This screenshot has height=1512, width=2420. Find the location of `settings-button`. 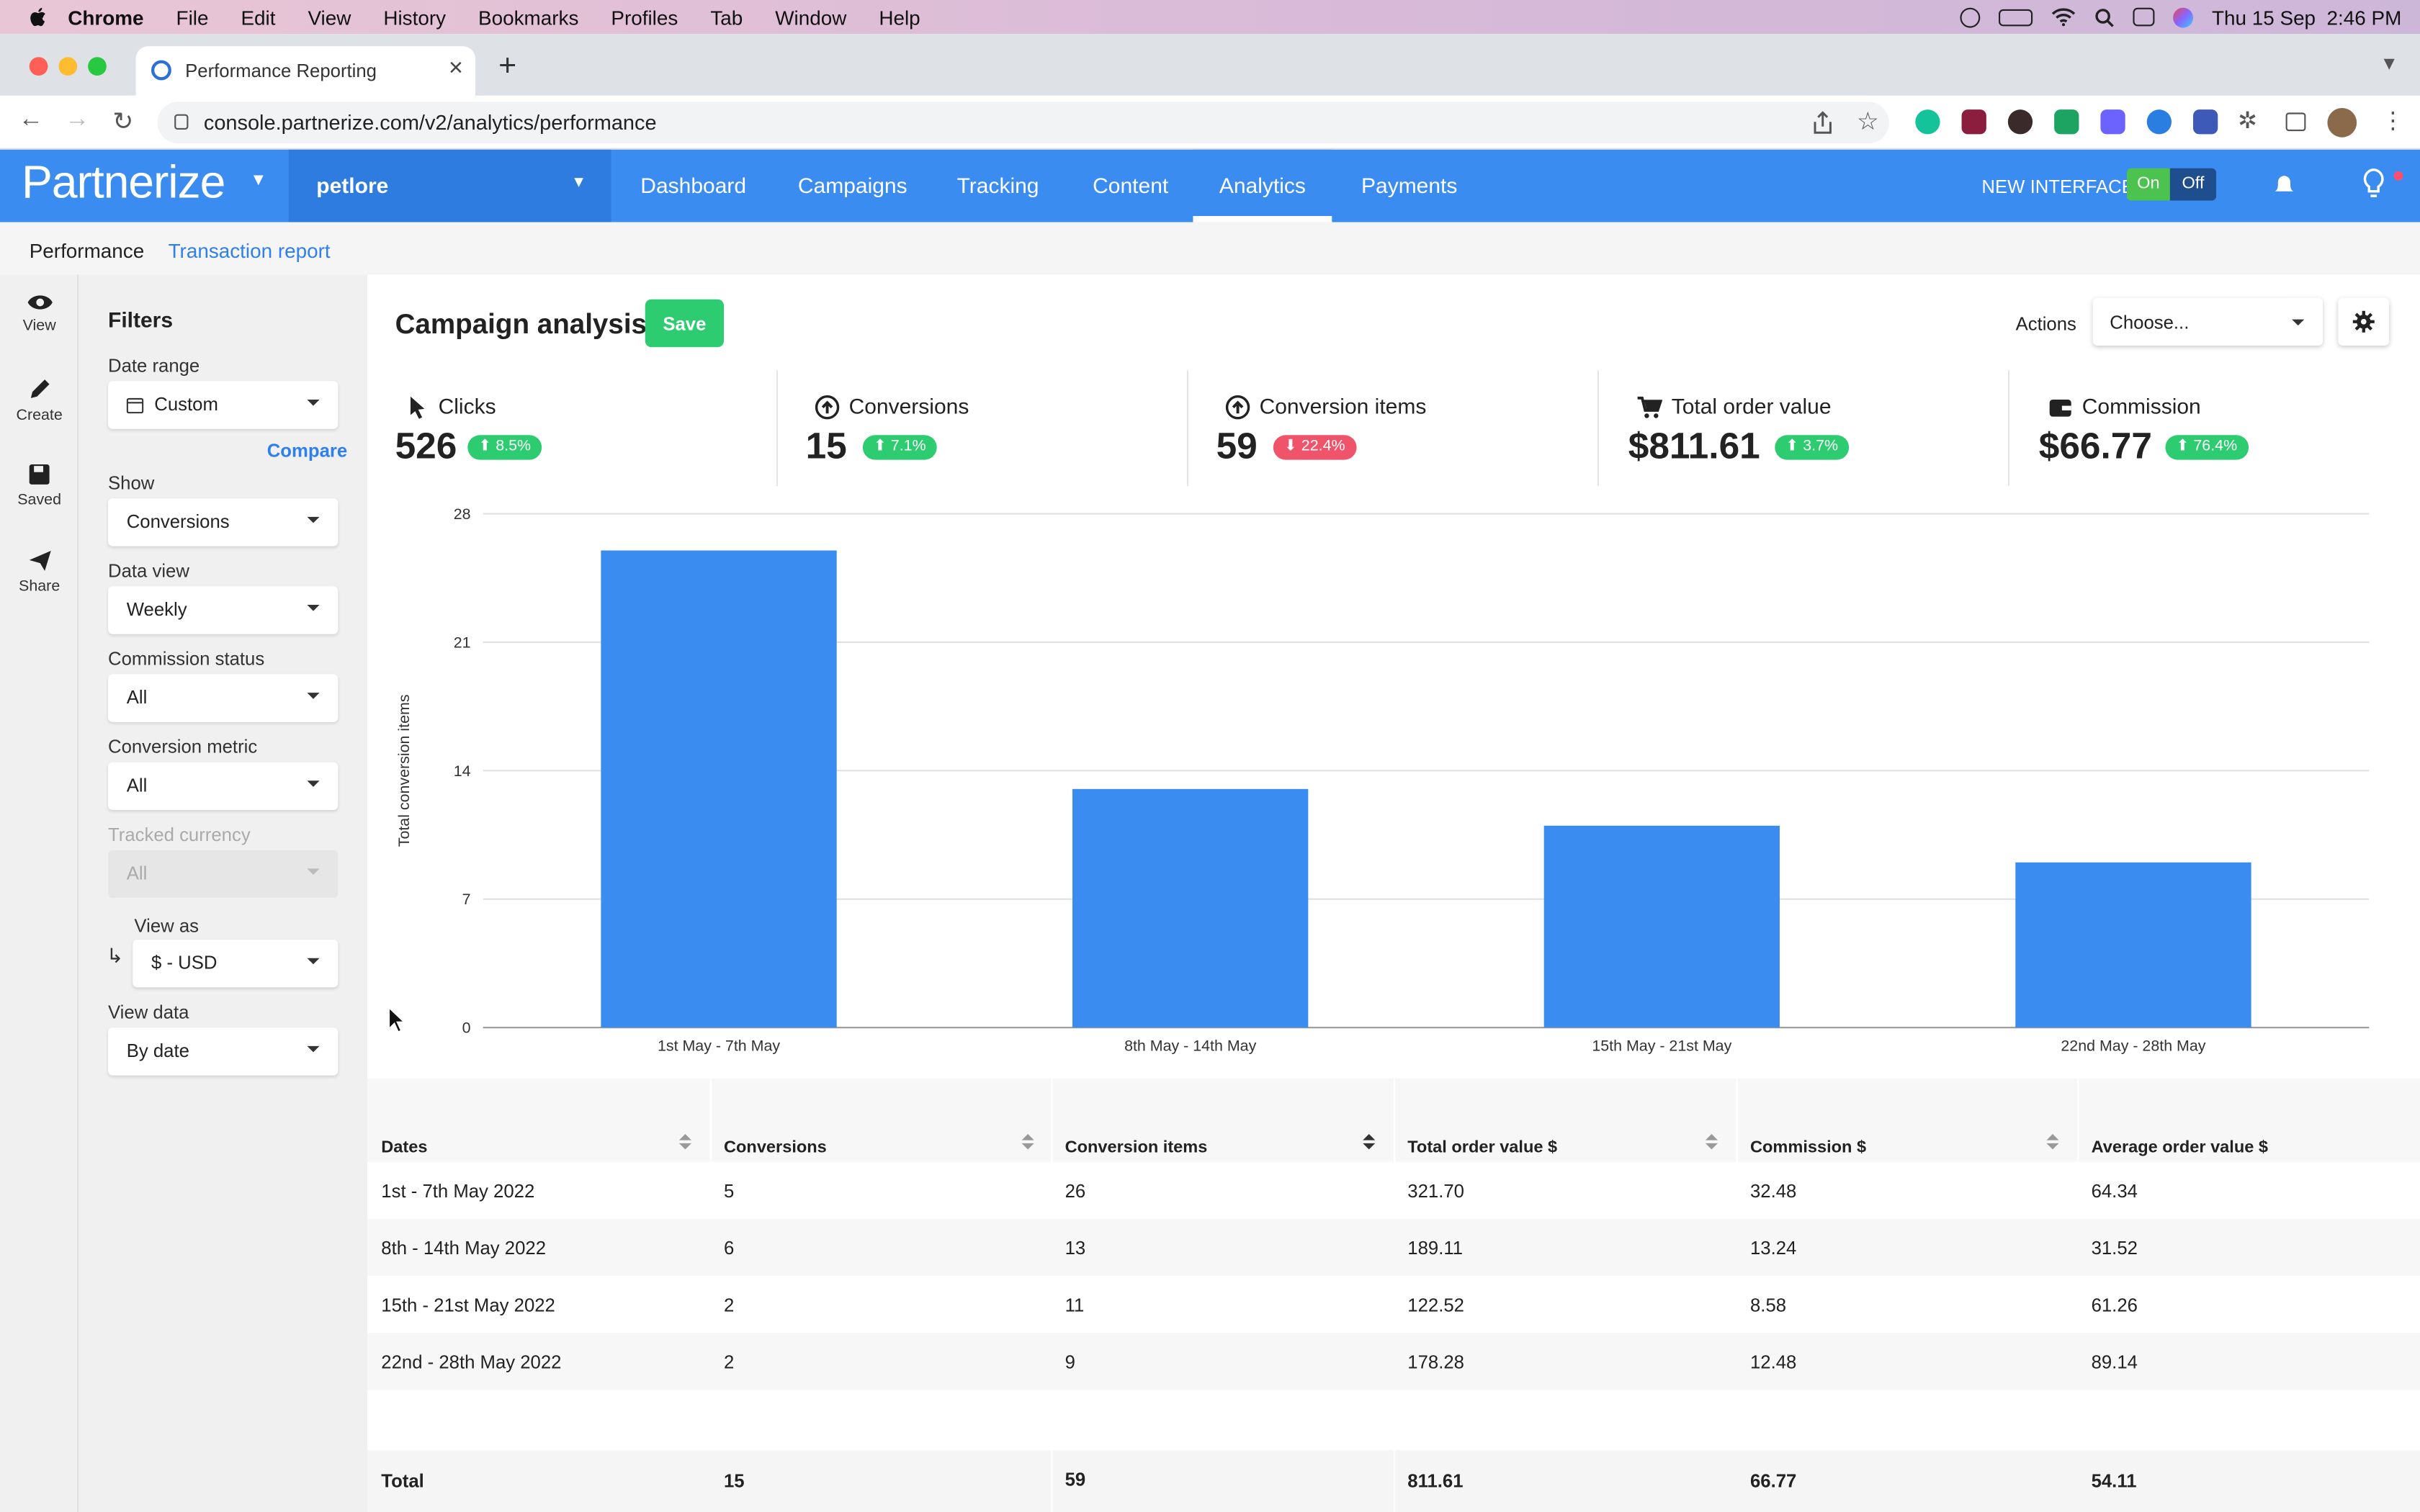

settings-button is located at coordinates (2364, 321).